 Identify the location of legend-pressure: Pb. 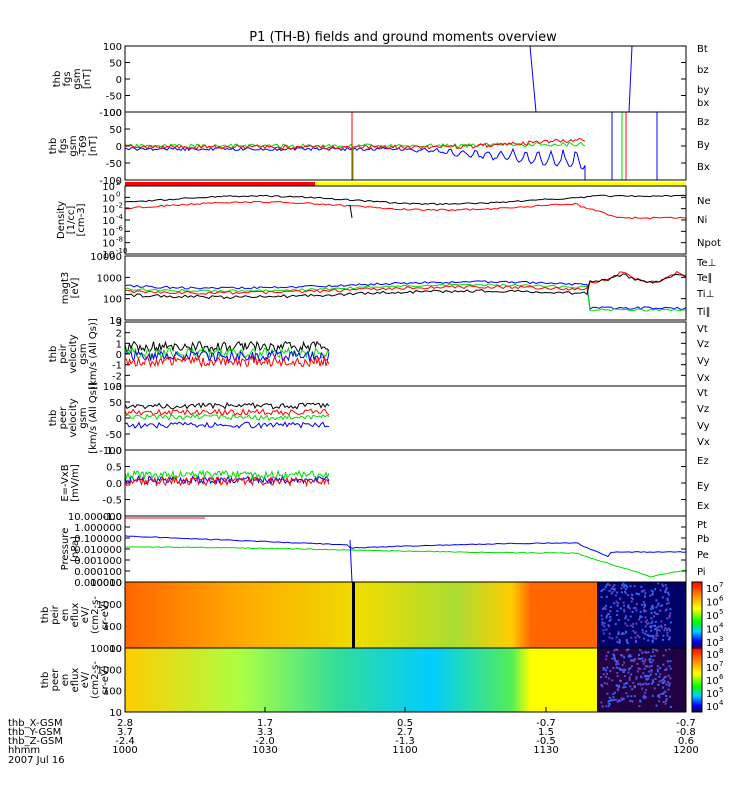
(703, 539).